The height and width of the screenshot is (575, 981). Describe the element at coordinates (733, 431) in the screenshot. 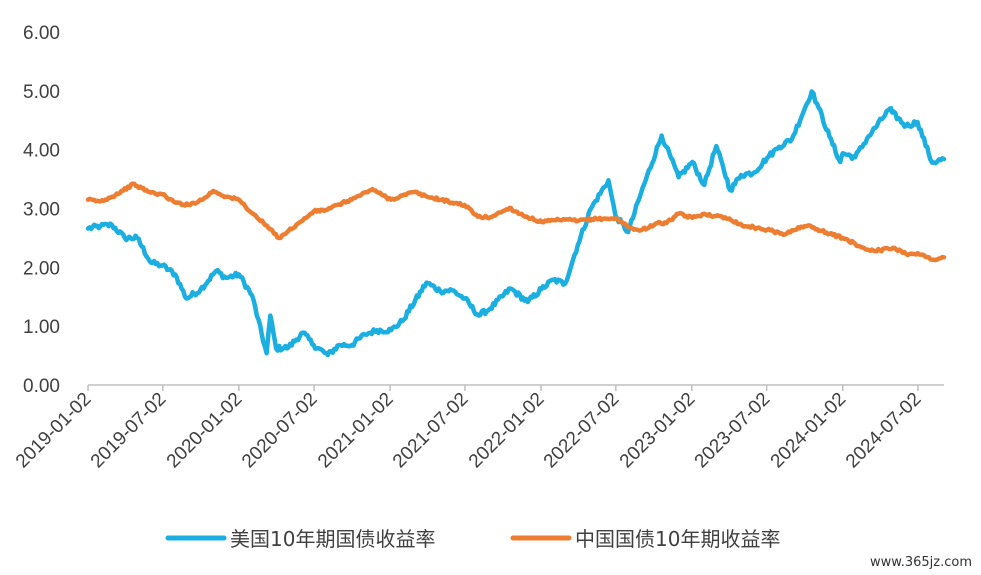

I see `x-tick-label: 2023-07-02` at that location.